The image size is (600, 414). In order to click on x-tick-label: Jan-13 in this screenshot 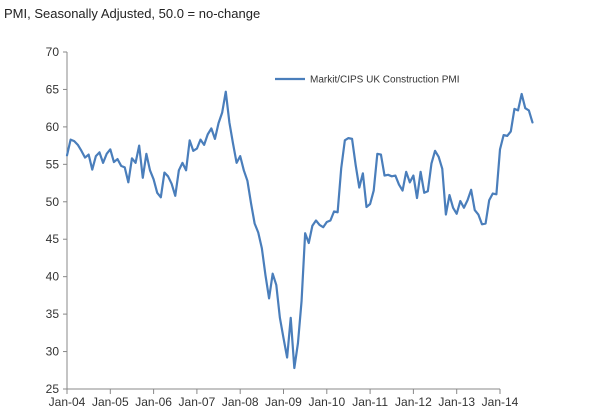, I will do `click(456, 402)`.